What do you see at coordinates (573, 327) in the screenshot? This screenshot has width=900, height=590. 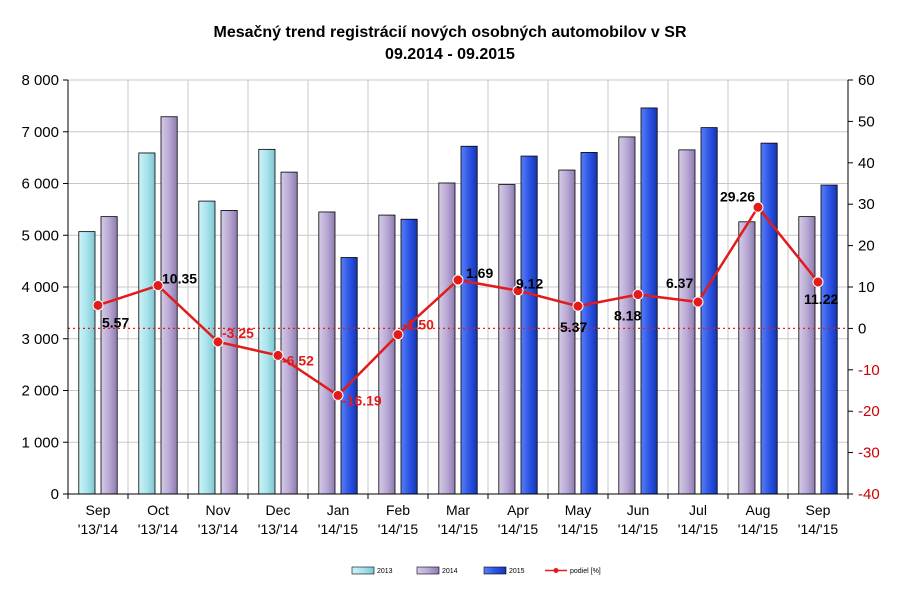 I see `data-label: 5.37` at bounding box center [573, 327].